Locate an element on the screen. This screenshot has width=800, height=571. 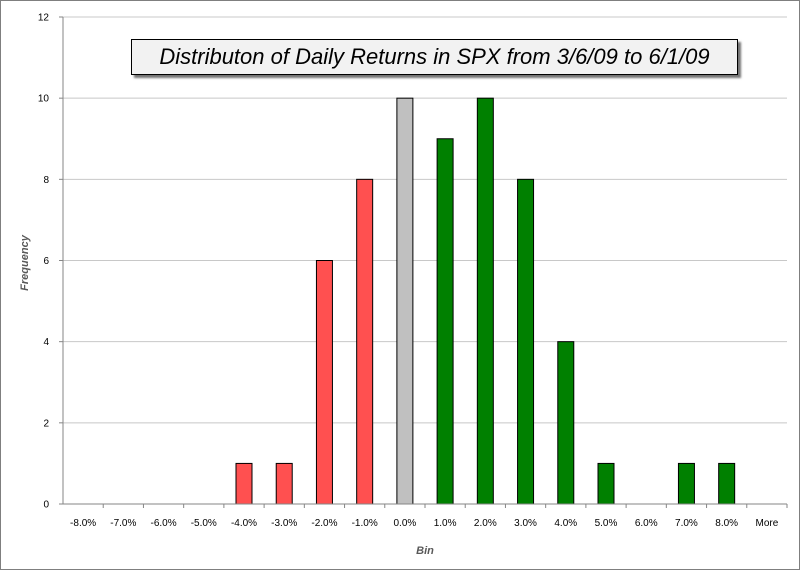
y-tick-label: 4 is located at coordinates (46, 342).